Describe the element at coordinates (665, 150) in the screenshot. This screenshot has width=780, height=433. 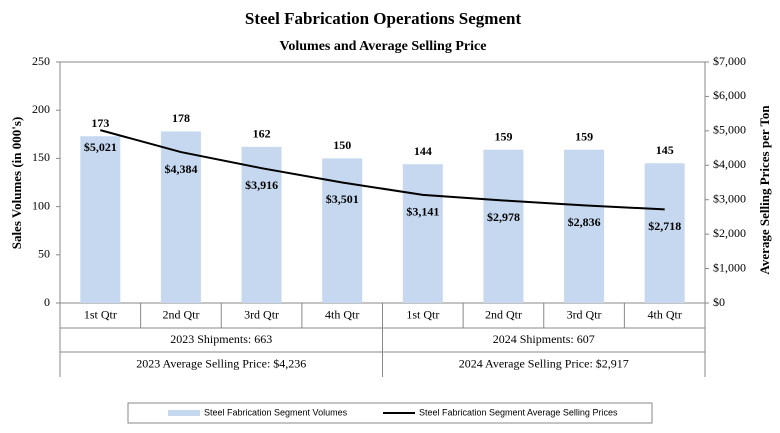
I see `bar-label: 145` at that location.